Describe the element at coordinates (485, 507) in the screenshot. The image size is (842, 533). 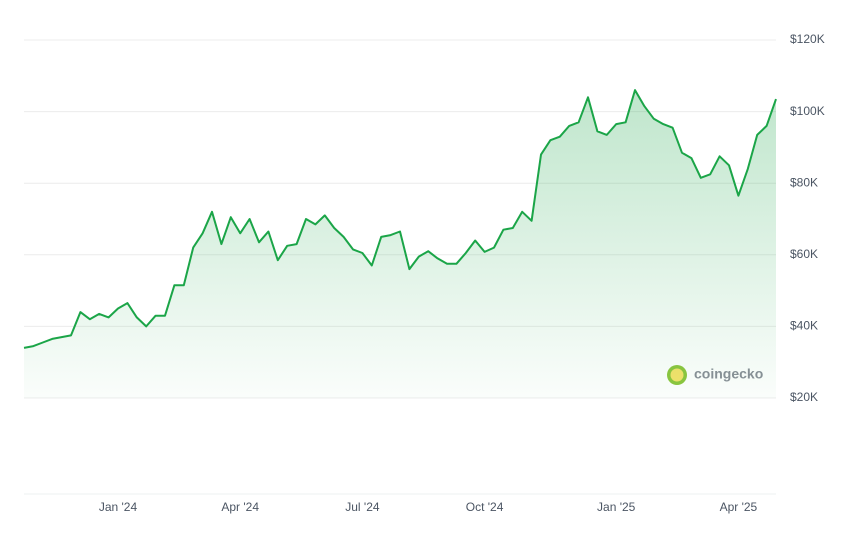
I see `x-tick-label: Oct '24` at that location.